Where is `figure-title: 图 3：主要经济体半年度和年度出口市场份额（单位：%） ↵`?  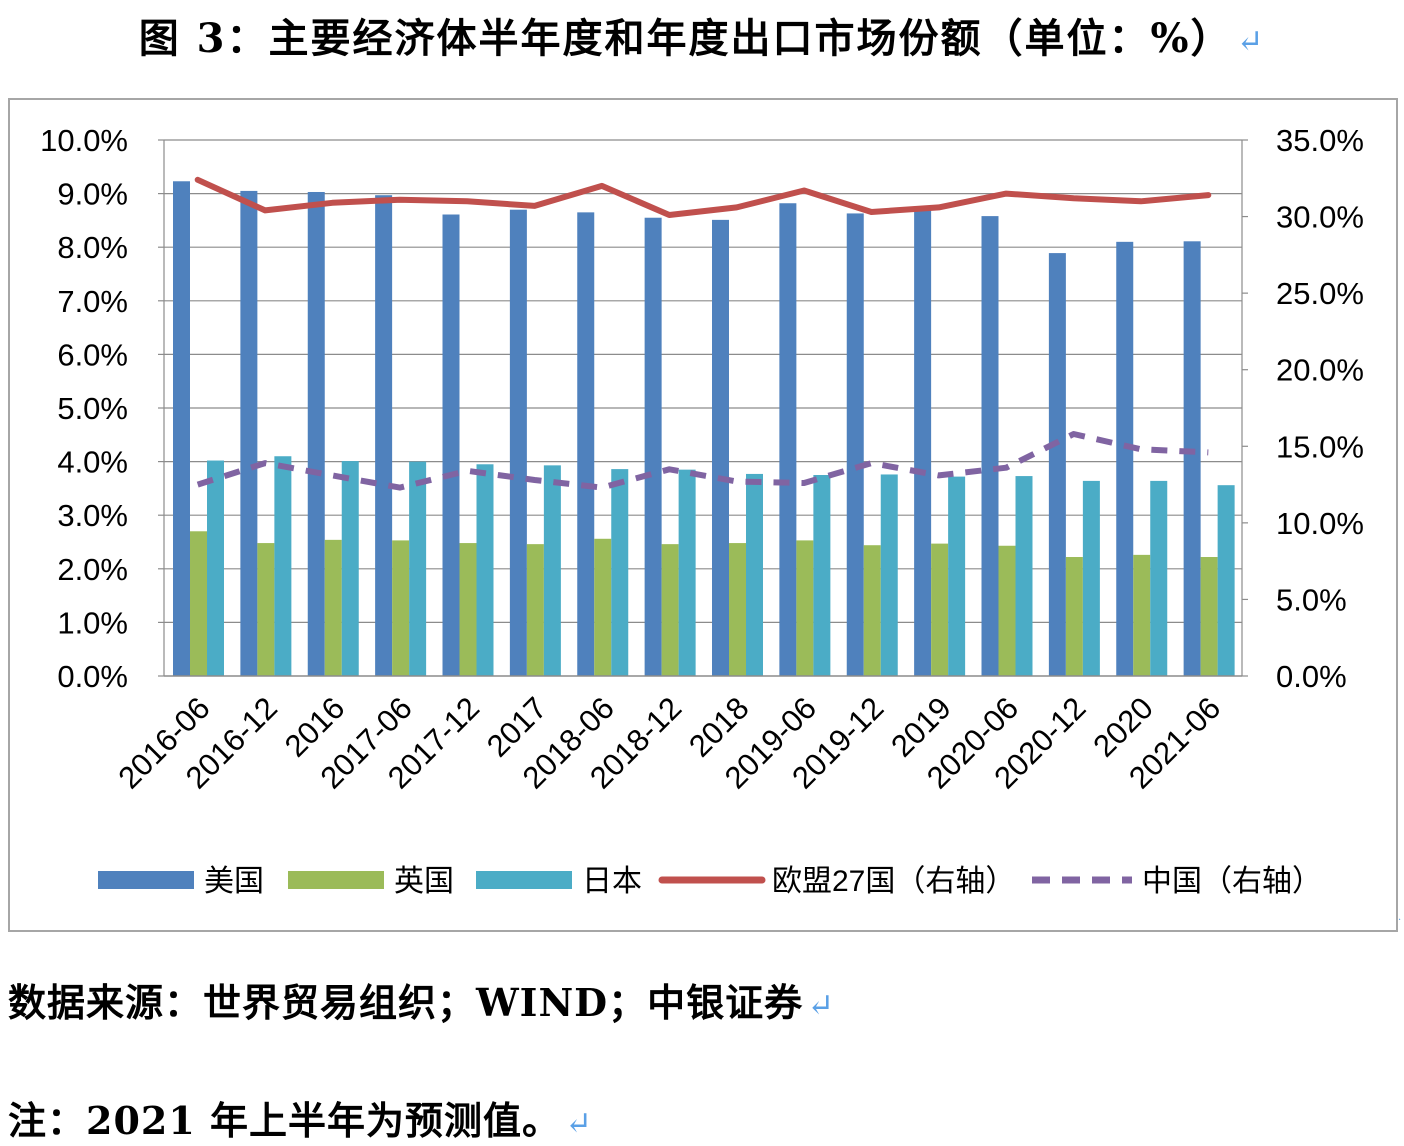 figure-title: 图 3：主要经济体半年度和年度出口市场份额（单位：%） ↵ is located at coordinates (702, 35).